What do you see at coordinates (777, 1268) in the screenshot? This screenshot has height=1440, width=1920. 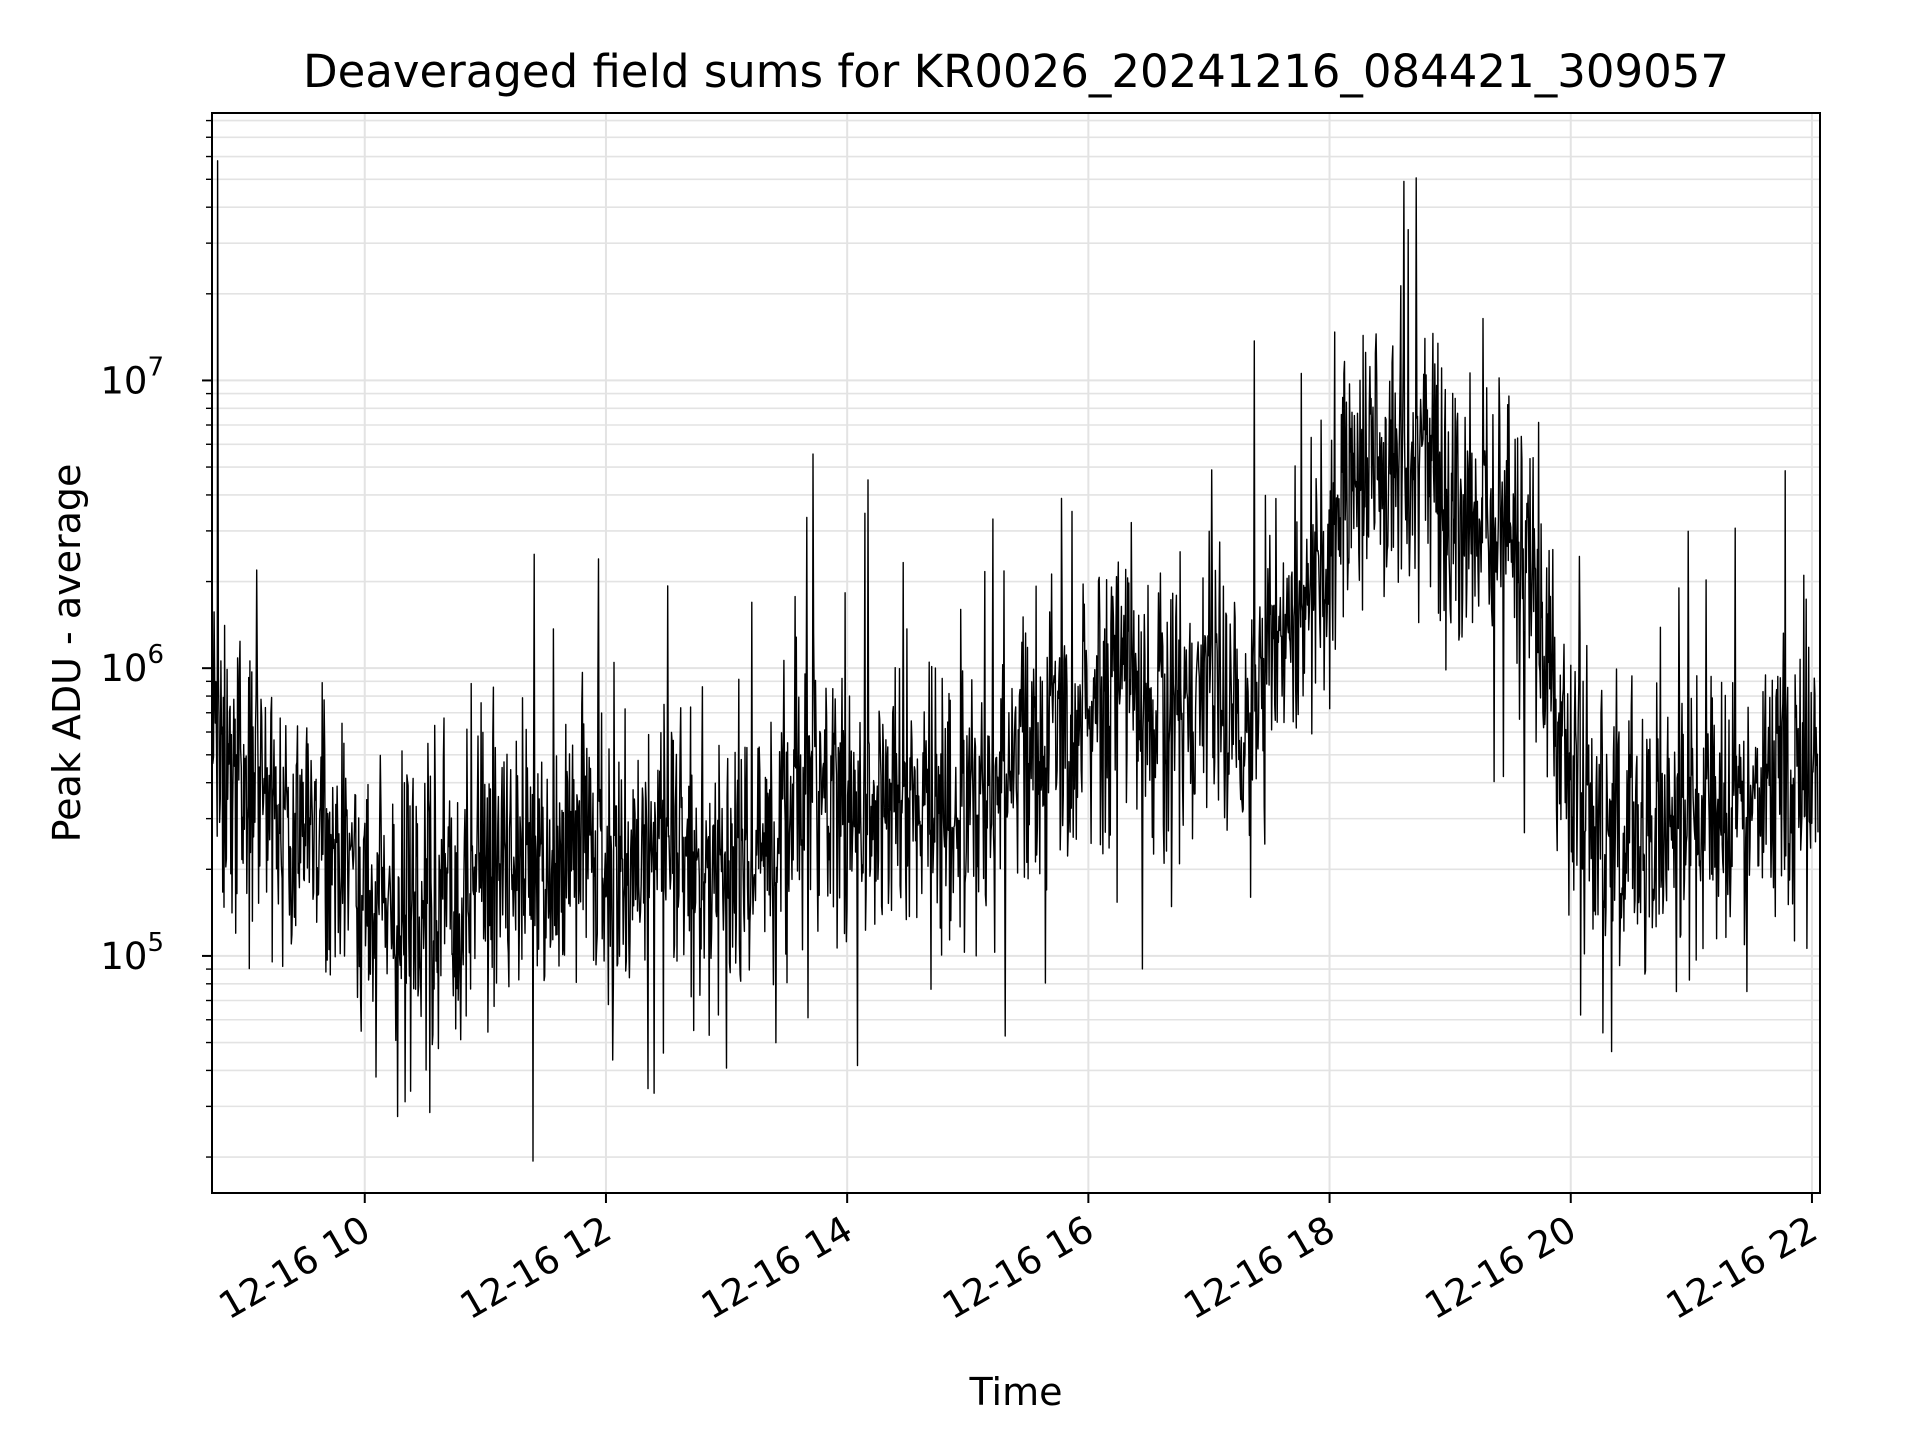 I see `x-tick-label: 12-16 14` at bounding box center [777, 1268].